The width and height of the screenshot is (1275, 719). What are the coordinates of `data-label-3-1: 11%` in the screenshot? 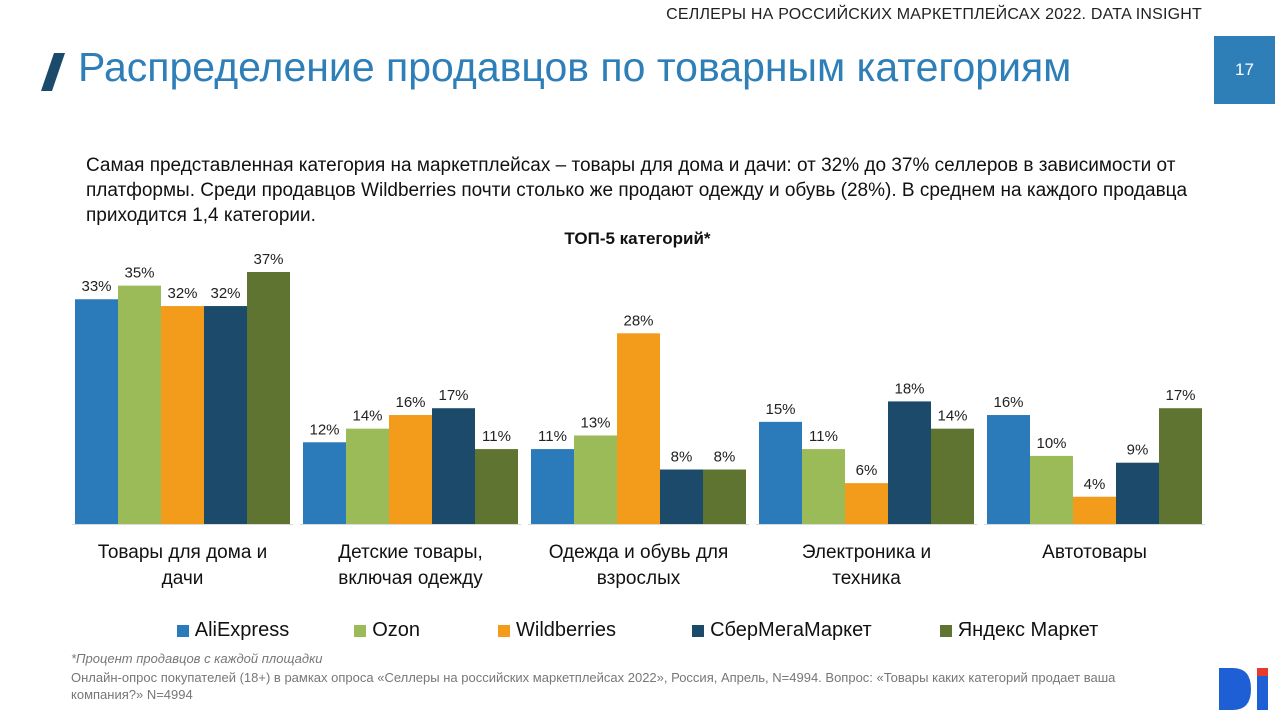 It's located at (823, 436).